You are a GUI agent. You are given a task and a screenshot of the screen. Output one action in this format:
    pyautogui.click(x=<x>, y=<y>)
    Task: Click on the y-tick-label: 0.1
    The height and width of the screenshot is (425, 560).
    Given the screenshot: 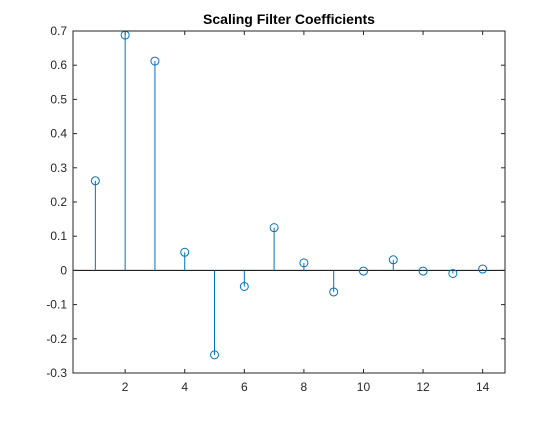 What is the action you would take?
    pyautogui.click(x=58, y=236)
    